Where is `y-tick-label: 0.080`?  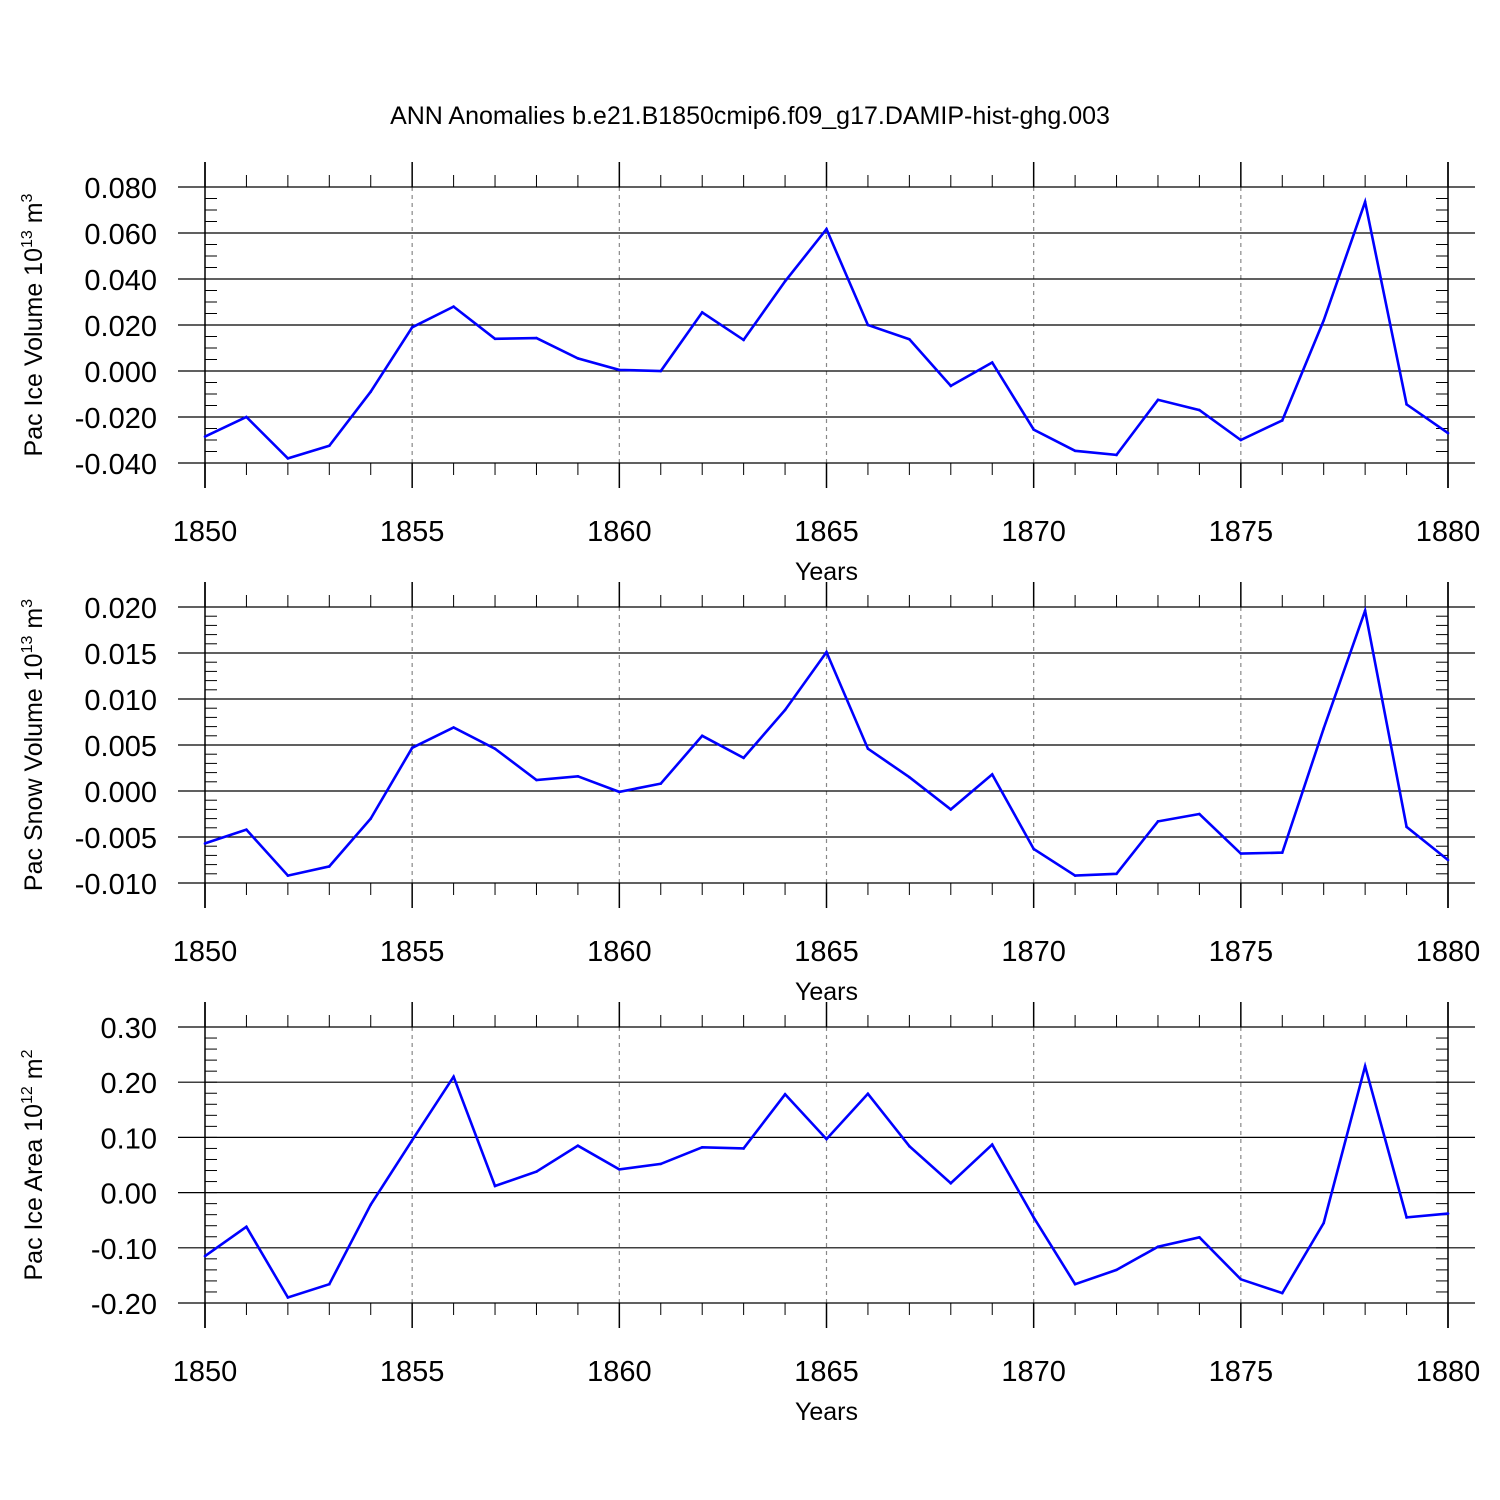
y-tick-label: 0.080 is located at coordinates (120, 189).